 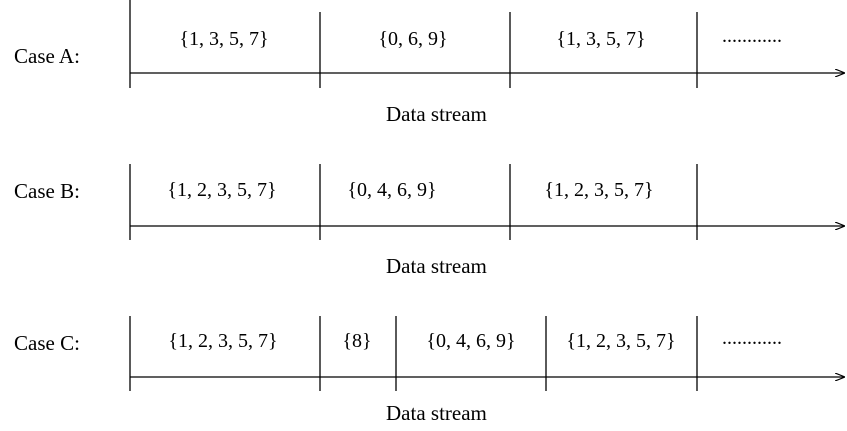 I want to click on case-c-set-1: {1, 2, 3, 5, 7}, so click(x=223, y=341).